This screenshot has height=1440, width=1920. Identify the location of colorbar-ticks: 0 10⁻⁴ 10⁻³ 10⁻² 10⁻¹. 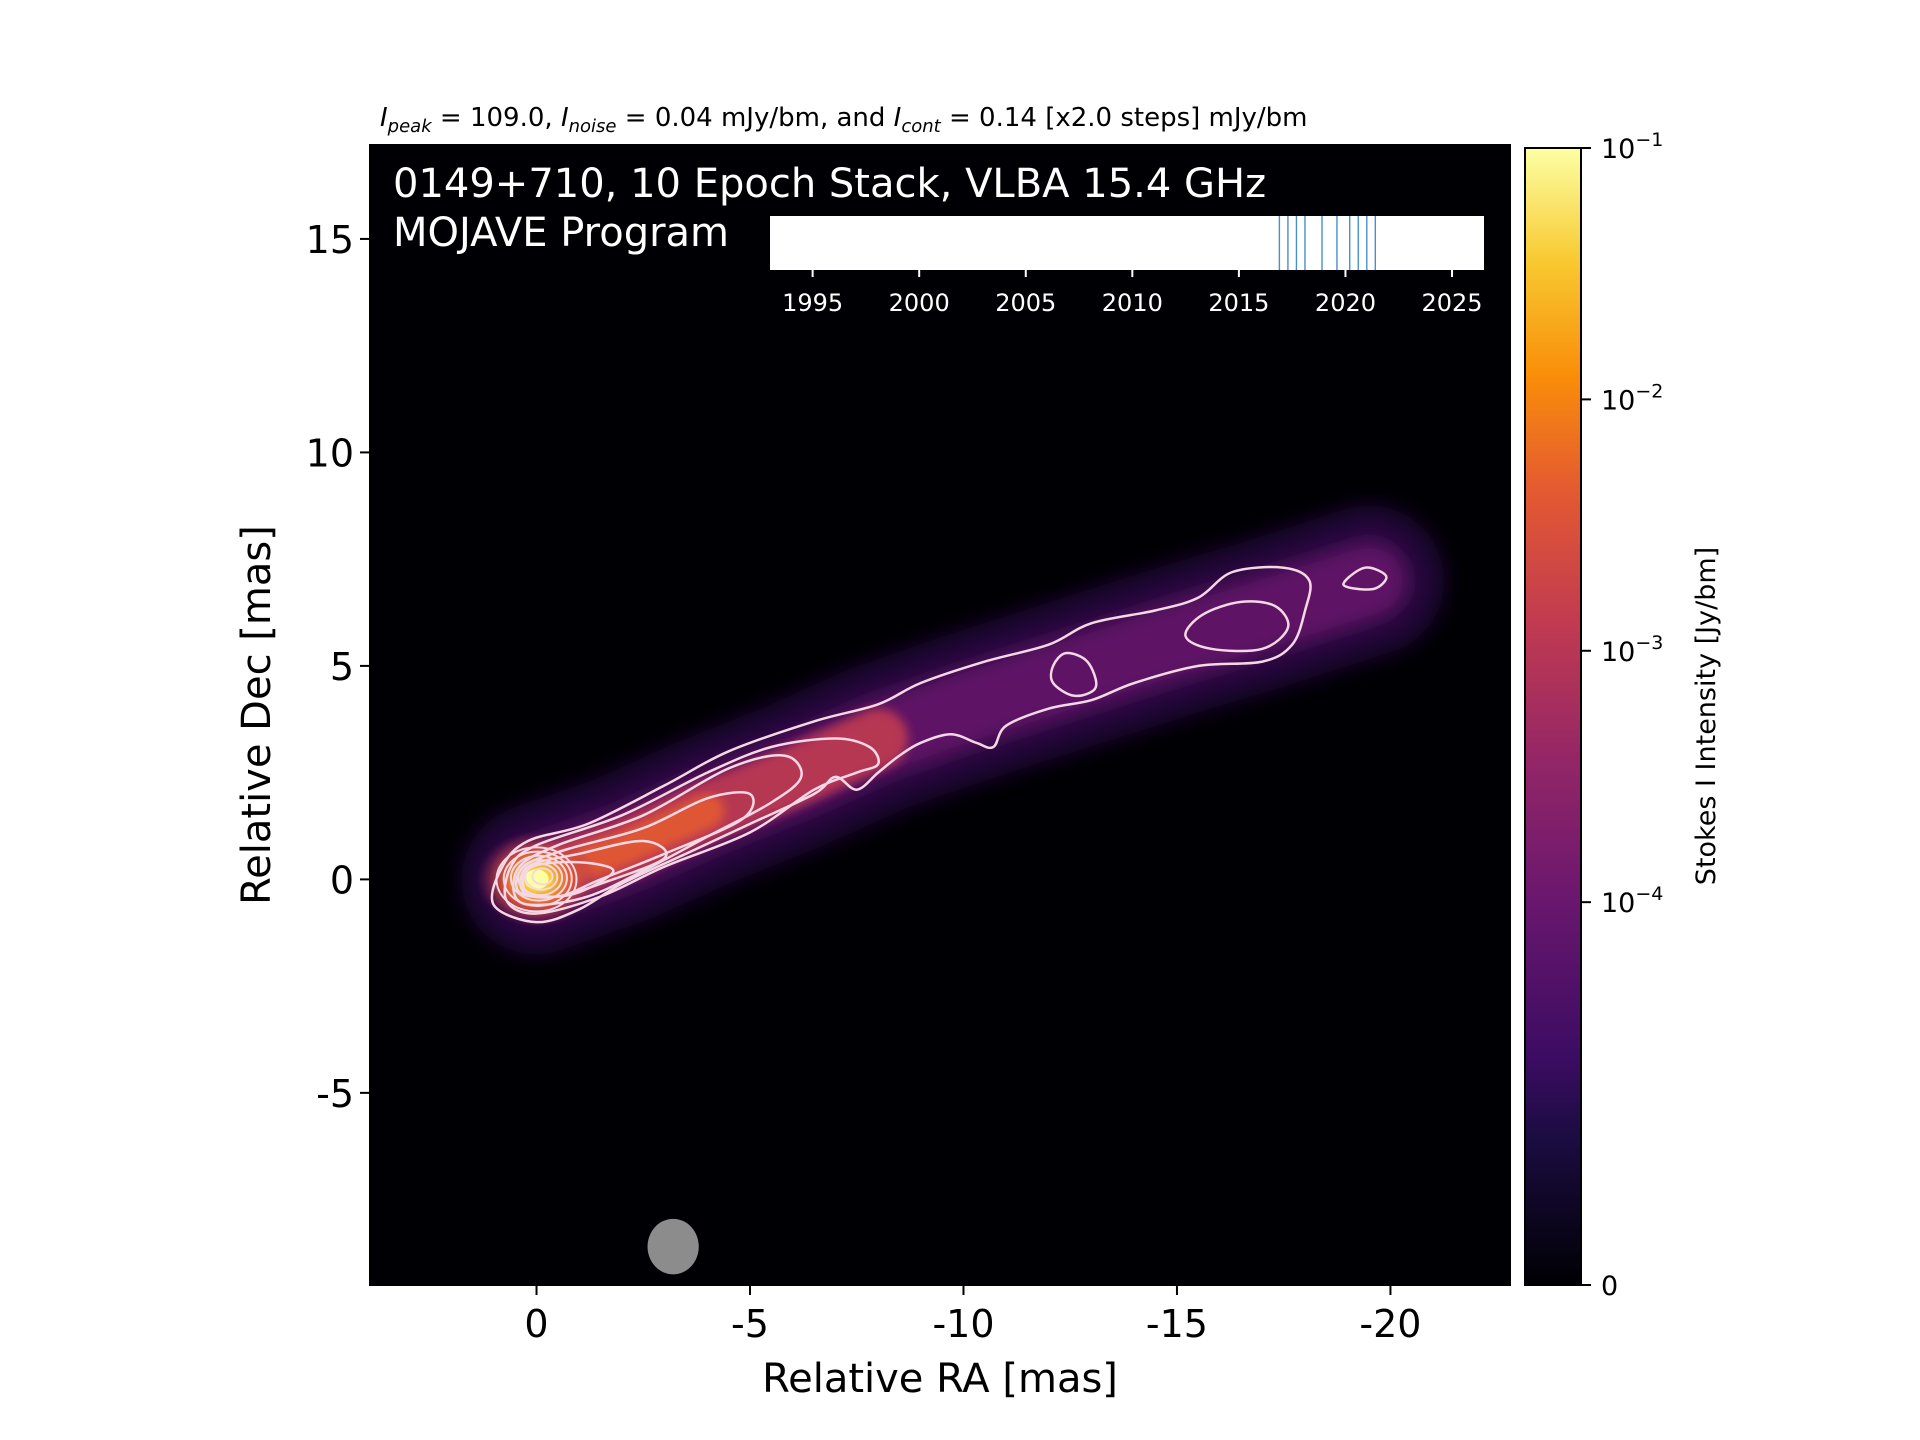
(1622, 715).